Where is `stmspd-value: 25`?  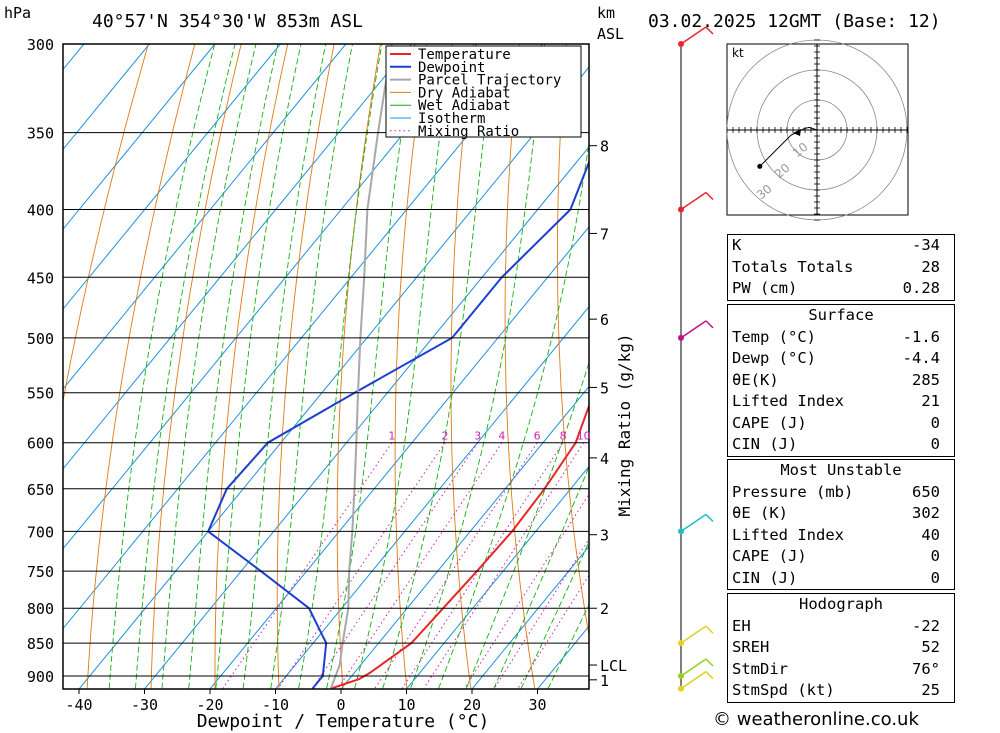
stmspd-value: 25 is located at coordinates (930, 690).